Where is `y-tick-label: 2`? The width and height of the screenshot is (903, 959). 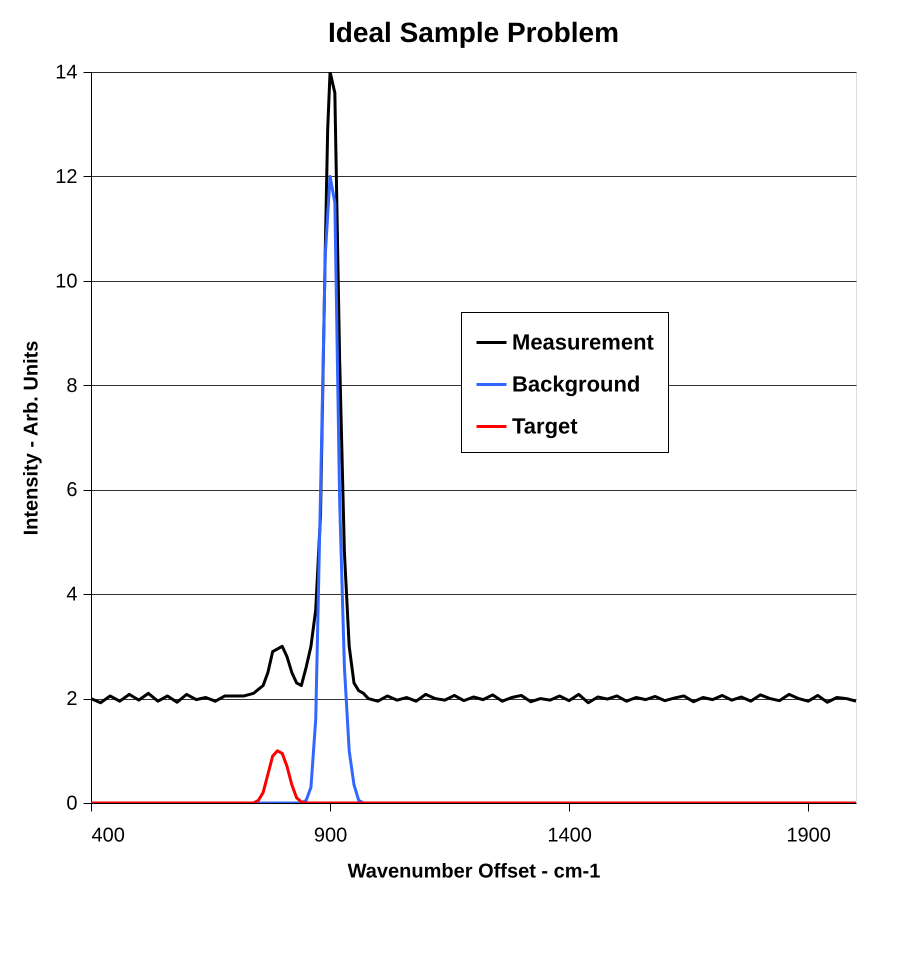
y-tick-label: 2 is located at coordinates (72, 699).